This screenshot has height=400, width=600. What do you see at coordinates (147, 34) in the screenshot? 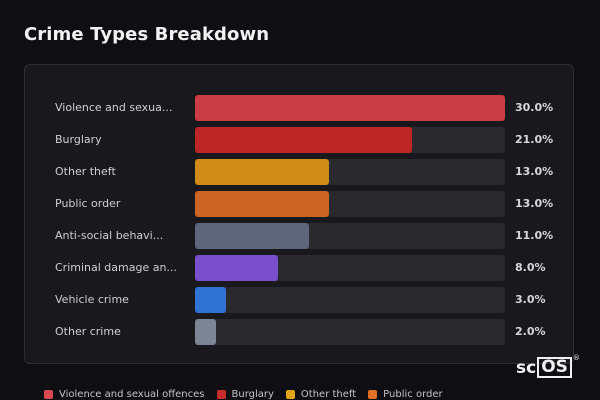
I see `chart-title: Crime Types Breakdown` at bounding box center [147, 34].